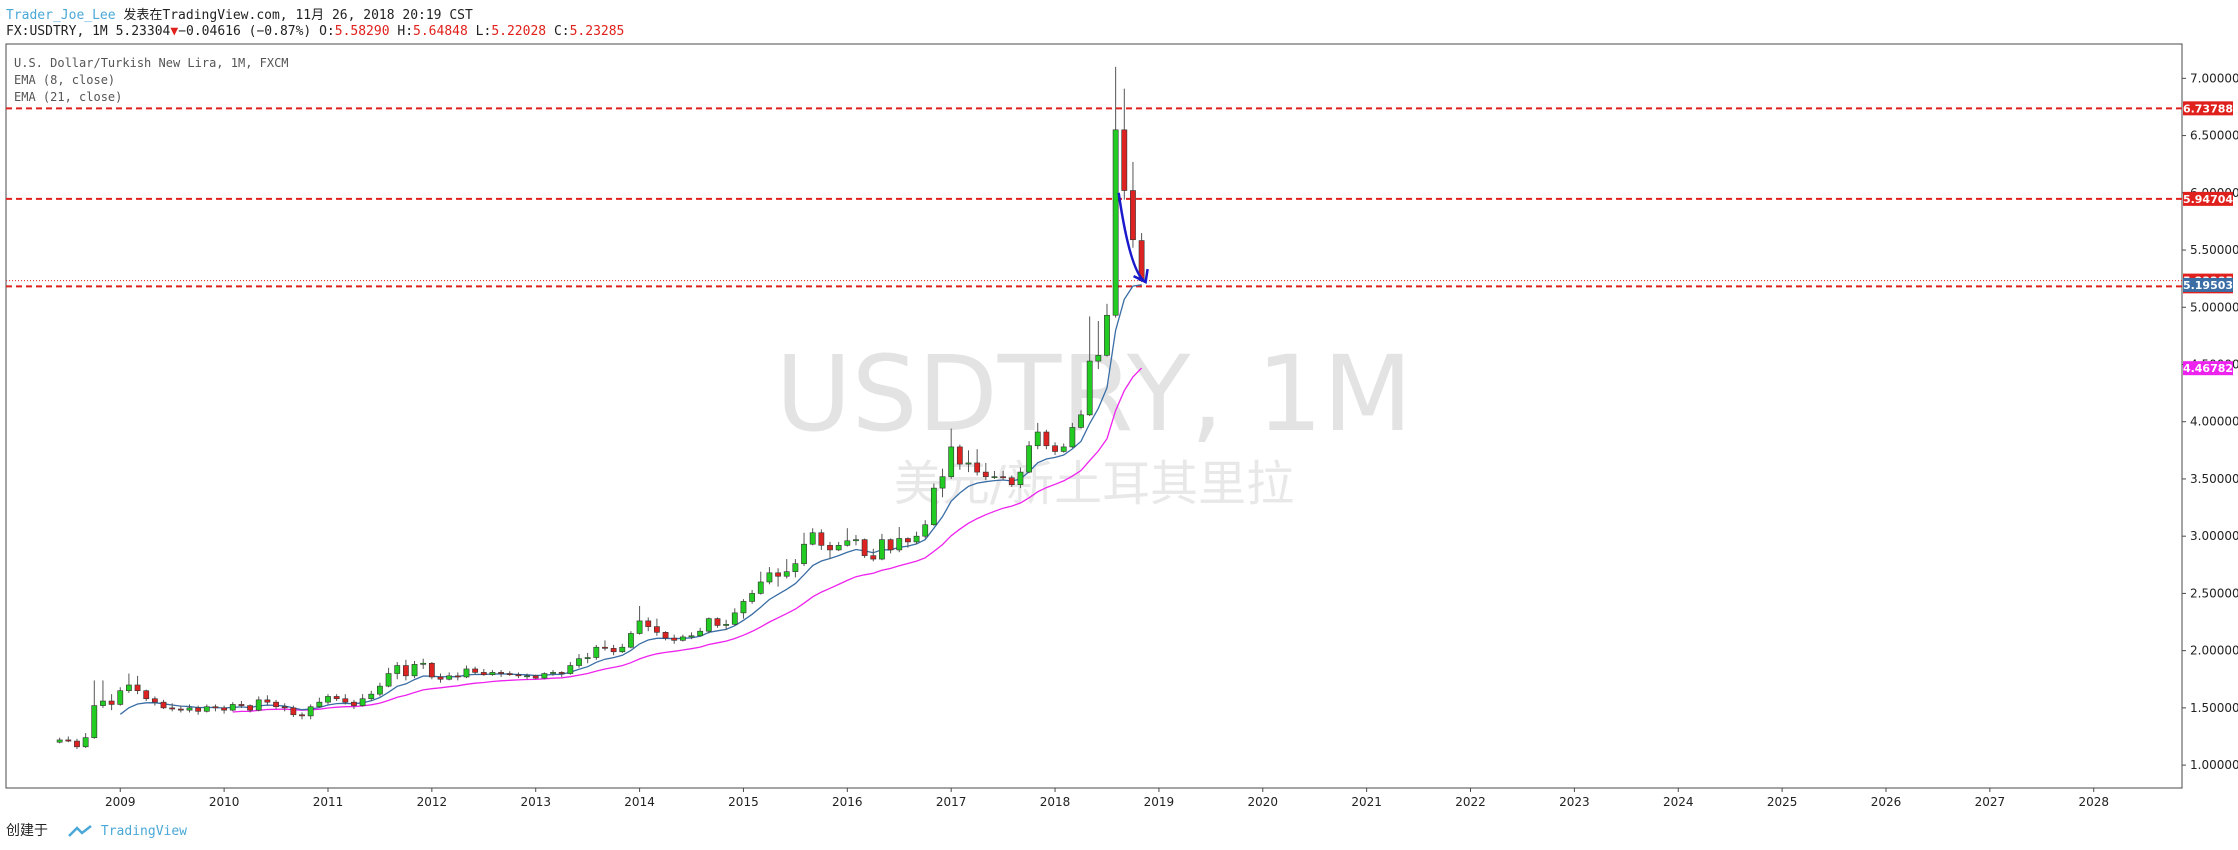  I want to click on y-tick-label: 7.00000, so click(2214, 78).